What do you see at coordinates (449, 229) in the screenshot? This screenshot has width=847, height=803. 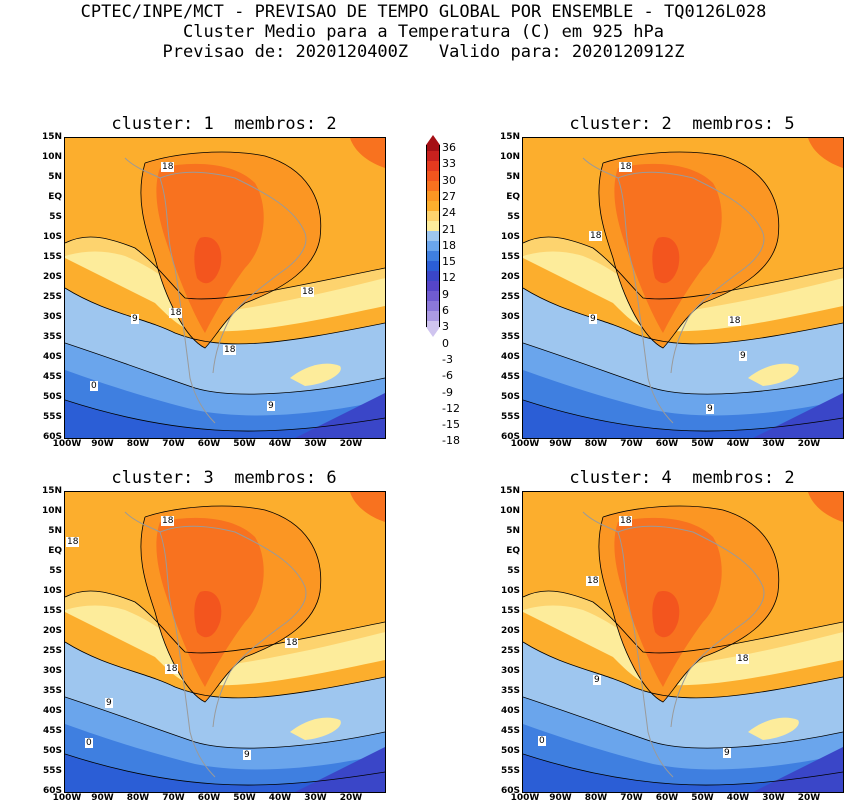 I see `colorbar-label: 21` at bounding box center [449, 229].